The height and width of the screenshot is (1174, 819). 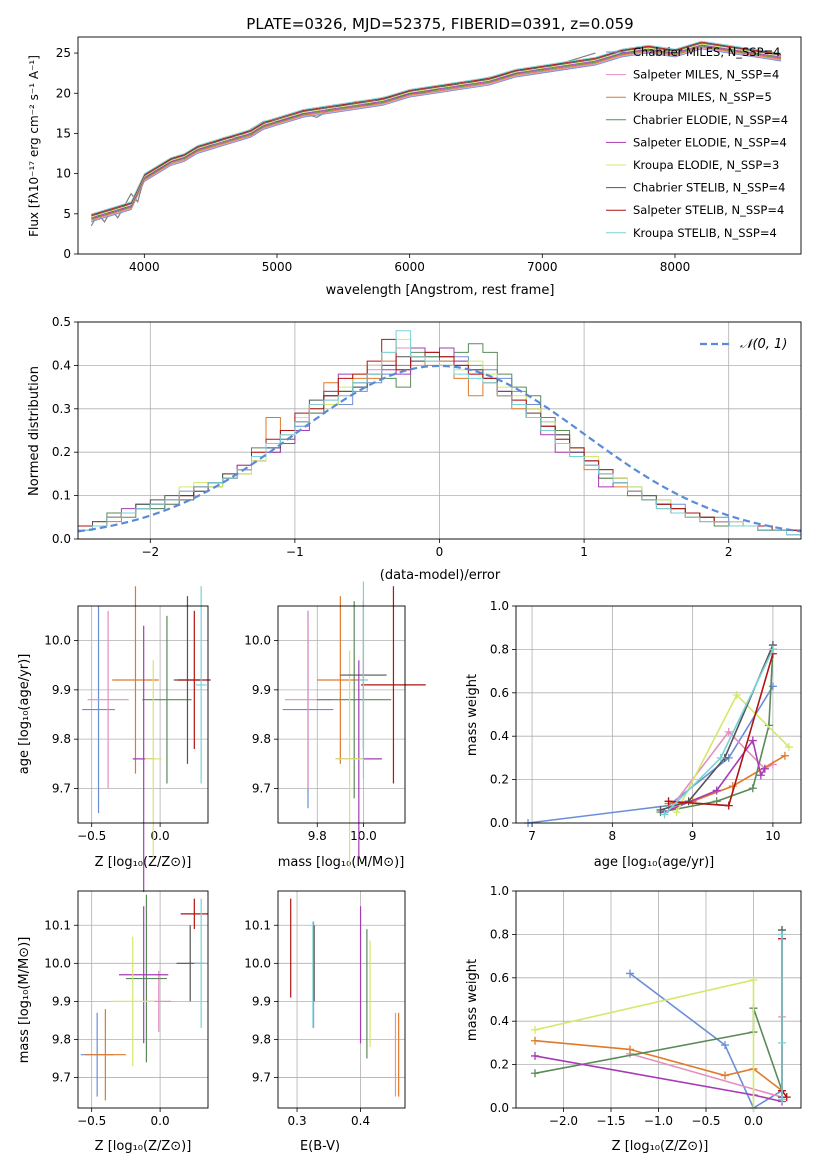 I want to click on legend-entry: Salpeter STELIB, N_SSP=4, so click(x=708, y=210).